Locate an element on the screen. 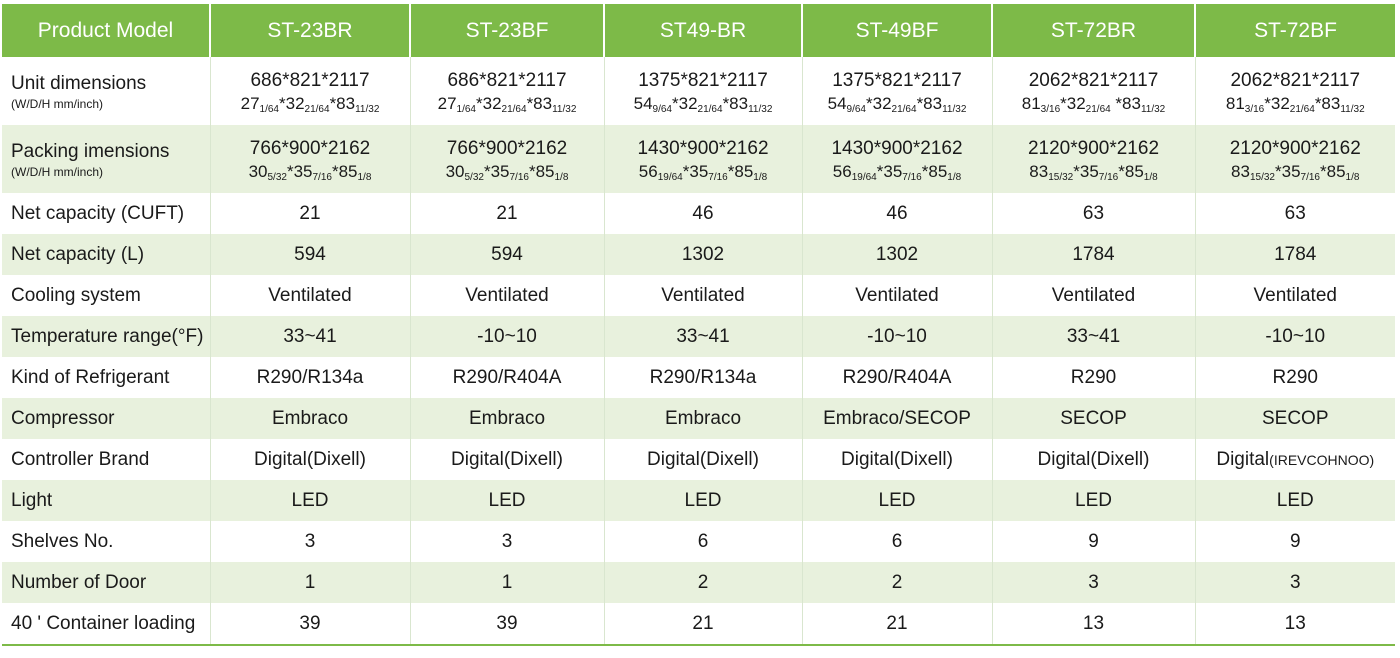 The width and height of the screenshot is (1400, 658). dimension-inch: 8315/32*357/16*851/8 is located at coordinates (1094, 172).